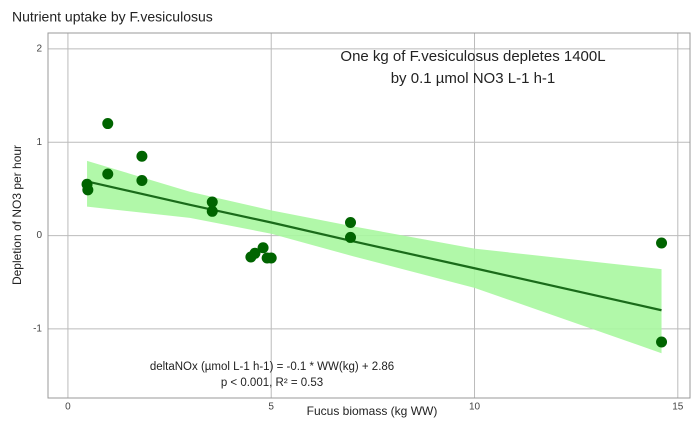 The image size is (691, 421). I want to click on equation: p < 0.001, R² = 0.53, so click(272, 383).